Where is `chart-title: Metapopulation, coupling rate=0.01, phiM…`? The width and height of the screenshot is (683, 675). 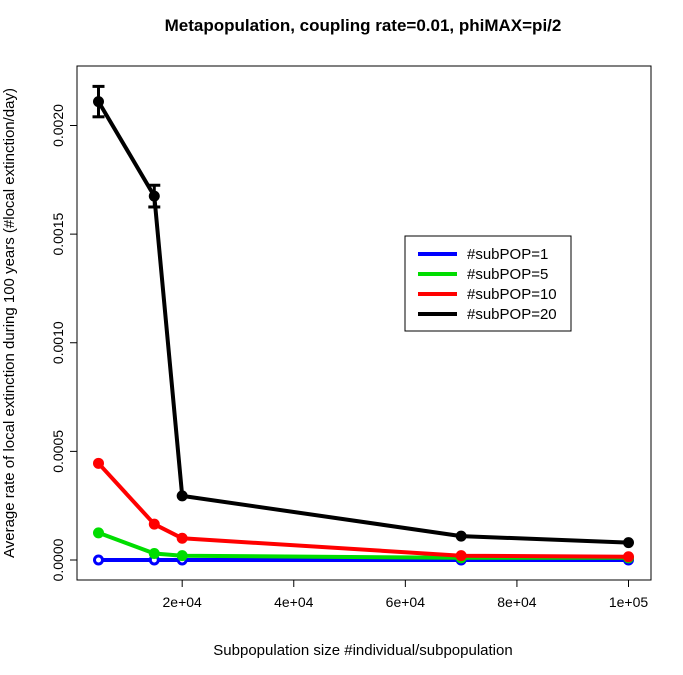 chart-title: Metapopulation, coupling rate=0.01, phiM… is located at coordinates (363, 25).